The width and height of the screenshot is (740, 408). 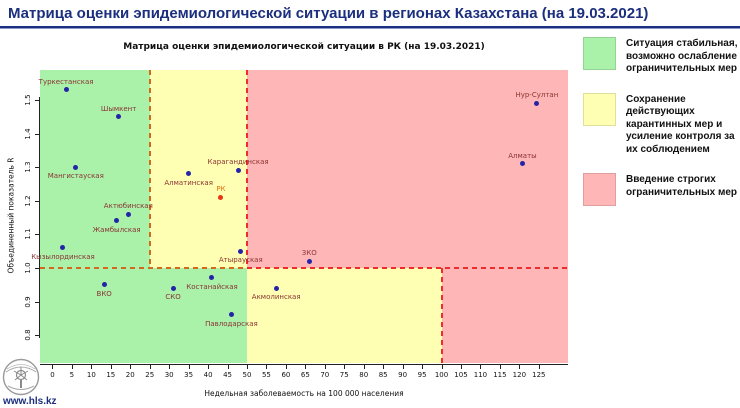 I want to click on data-point-label: ВКО, so click(x=104, y=293).